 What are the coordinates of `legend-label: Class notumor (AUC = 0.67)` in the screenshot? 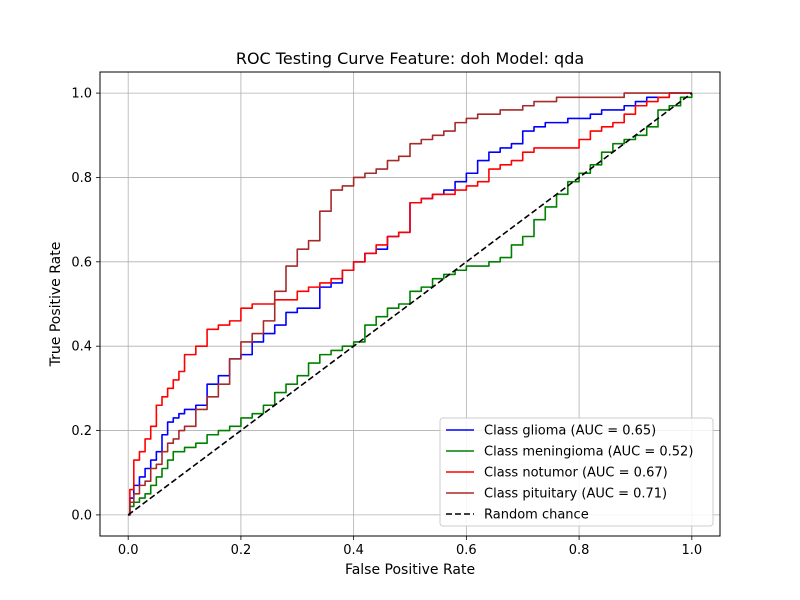 It's located at (576, 473).